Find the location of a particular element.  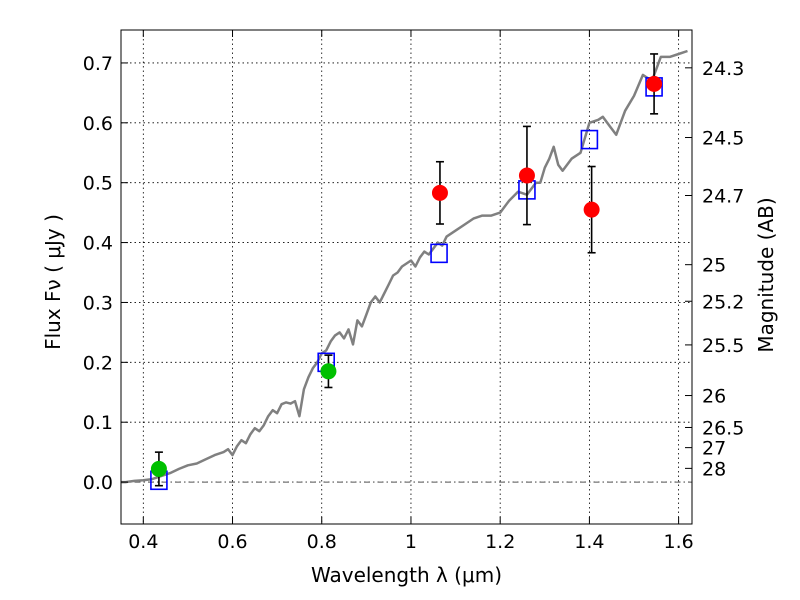

right-tick-label: 27 is located at coordinates (714, 449).